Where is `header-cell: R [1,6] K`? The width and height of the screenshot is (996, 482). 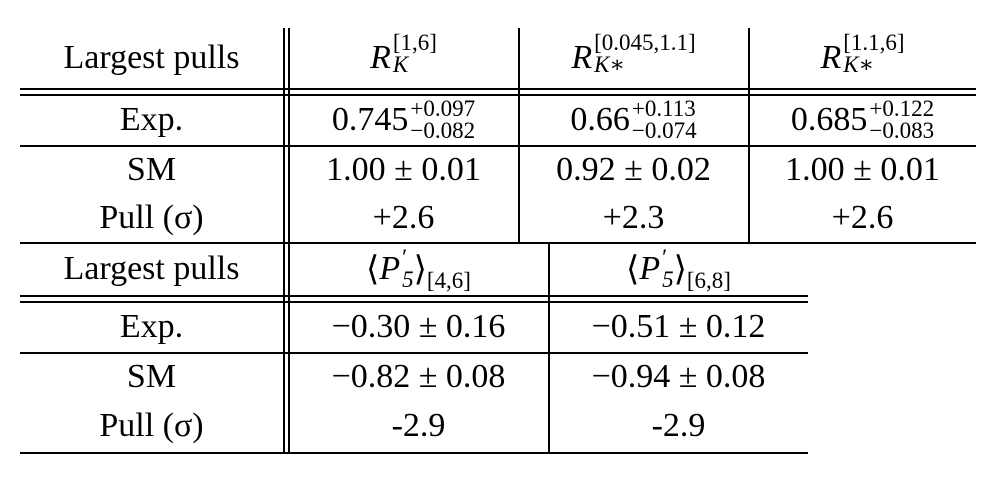
header-cell: R [1,6] K is located at coordinates (403, 58).